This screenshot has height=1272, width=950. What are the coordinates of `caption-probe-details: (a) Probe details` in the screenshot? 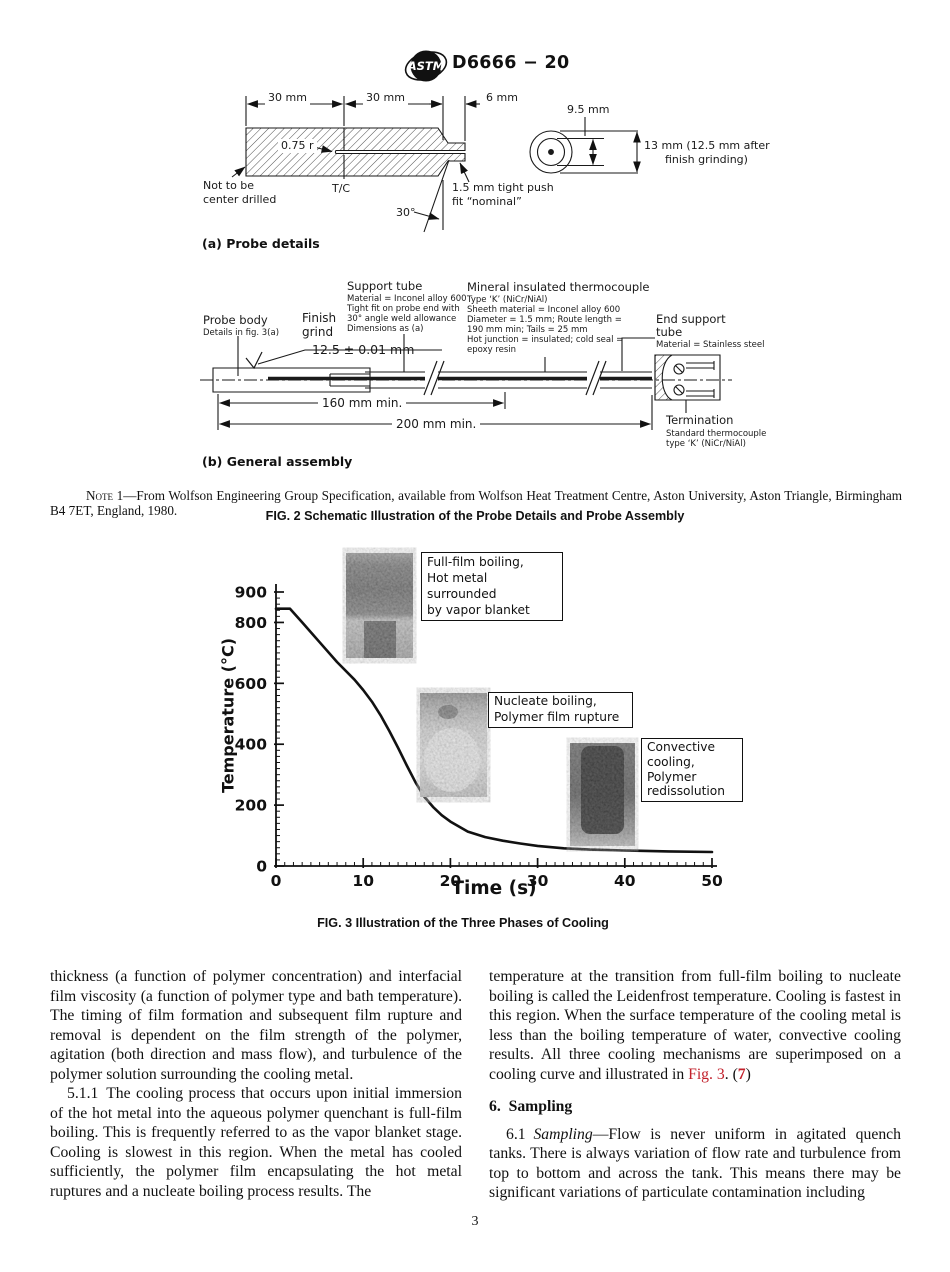 It's located at (261, 243).